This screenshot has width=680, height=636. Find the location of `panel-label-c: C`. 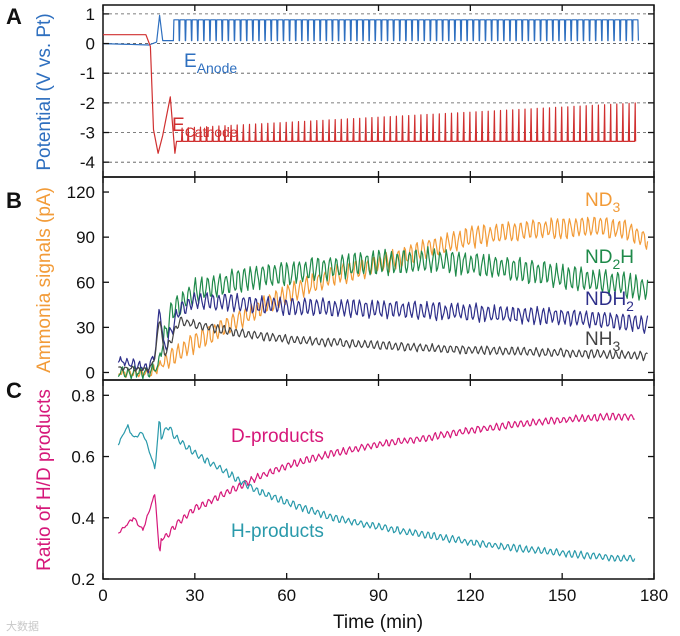

panel-label-c: C is located at coordinates (14, 390).